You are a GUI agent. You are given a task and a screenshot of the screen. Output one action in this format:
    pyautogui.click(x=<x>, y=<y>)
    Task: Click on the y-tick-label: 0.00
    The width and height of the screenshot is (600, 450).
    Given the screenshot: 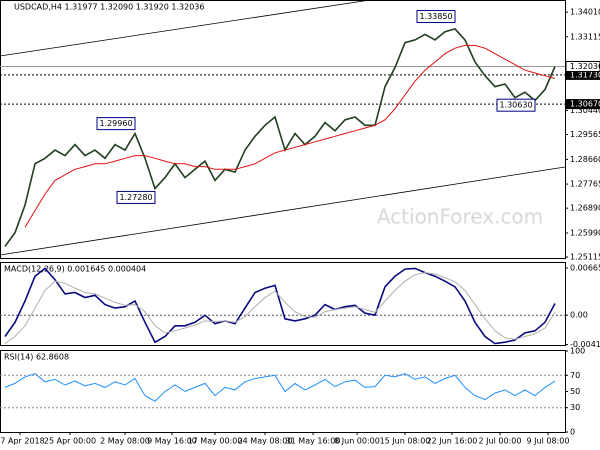 What is the action you would take?
    pyautogui.click(x=579, y=315)
    